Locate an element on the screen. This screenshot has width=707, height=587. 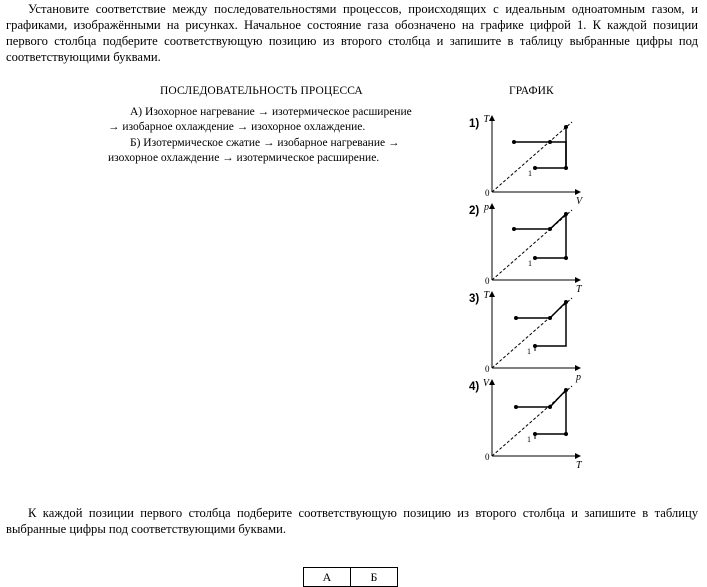
answer-col-a: А is located at coordinates (327, 577).